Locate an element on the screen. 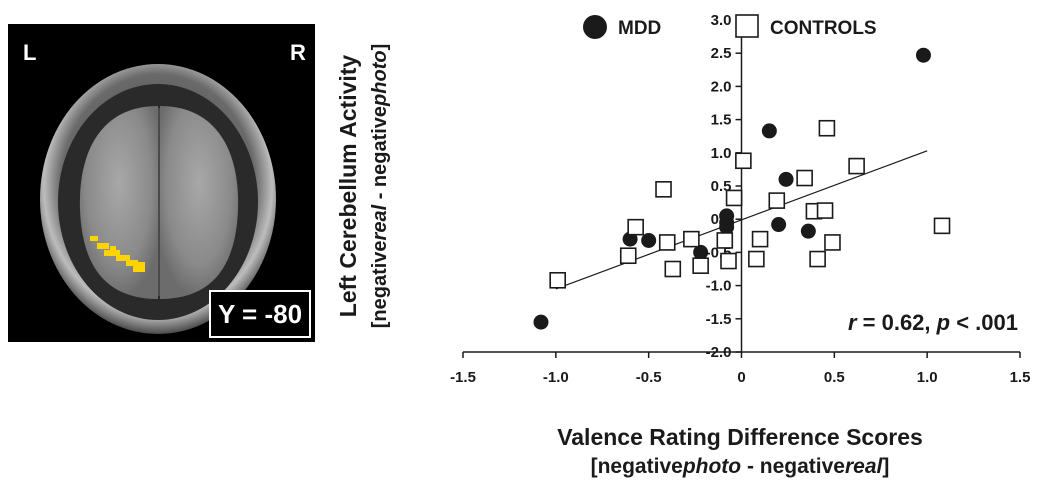 The width and height of the screenshot is (1045, 487). x-axis-subtitle: [negativephoto - negativereal] is located at coordinates (740, 467).